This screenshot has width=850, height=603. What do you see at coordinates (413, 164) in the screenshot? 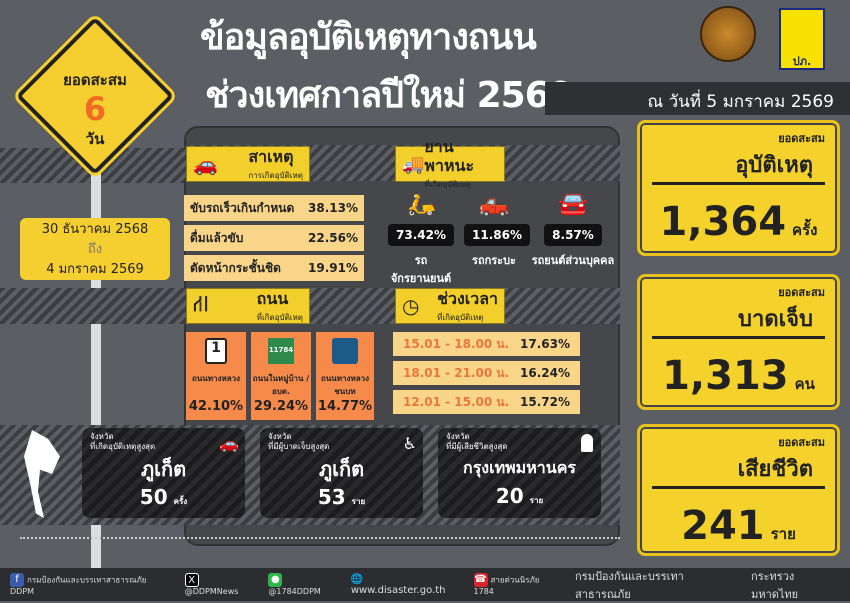
I see `truck-icon: 🚚` at bounding box center [413, 164].